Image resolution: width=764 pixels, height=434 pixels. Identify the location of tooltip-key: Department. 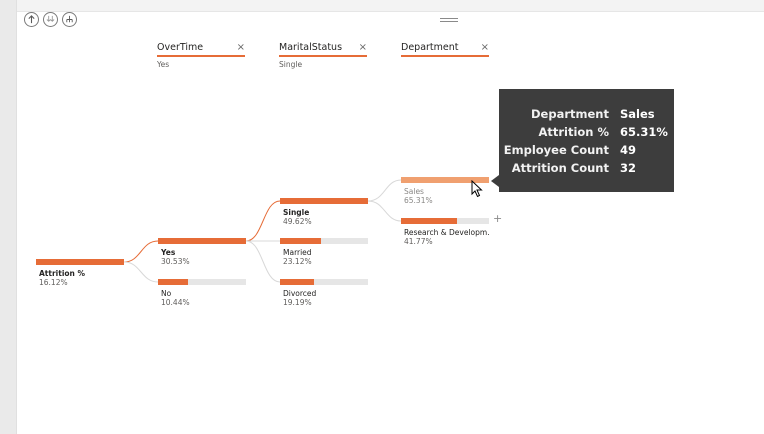
(570, 114).